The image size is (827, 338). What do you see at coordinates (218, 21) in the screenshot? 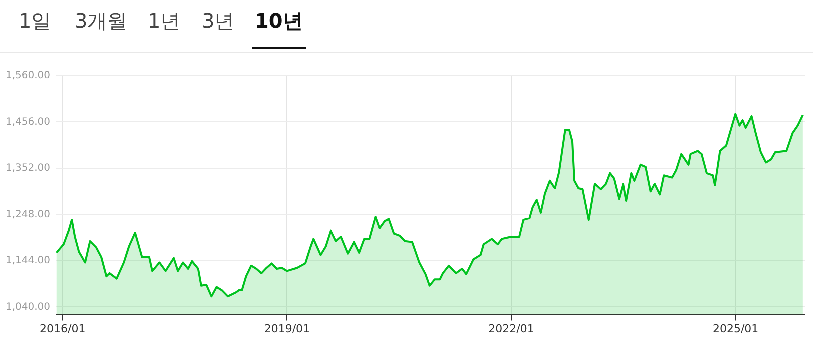
I see `text: 3년` at bounding box center [218, 21].